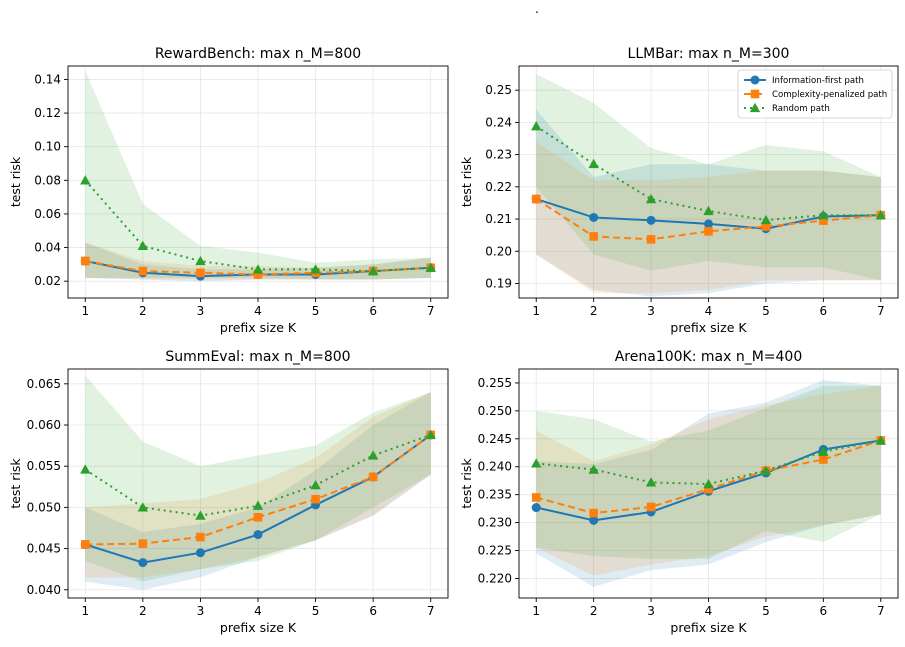 Image resolution: width=905 pixels, height=647 pixels. I want to click on legend-box, so click(815, 94).